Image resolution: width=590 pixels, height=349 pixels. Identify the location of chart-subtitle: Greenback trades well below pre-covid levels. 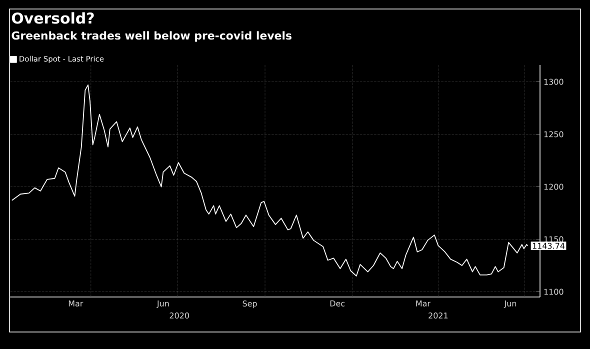
(152, 36).